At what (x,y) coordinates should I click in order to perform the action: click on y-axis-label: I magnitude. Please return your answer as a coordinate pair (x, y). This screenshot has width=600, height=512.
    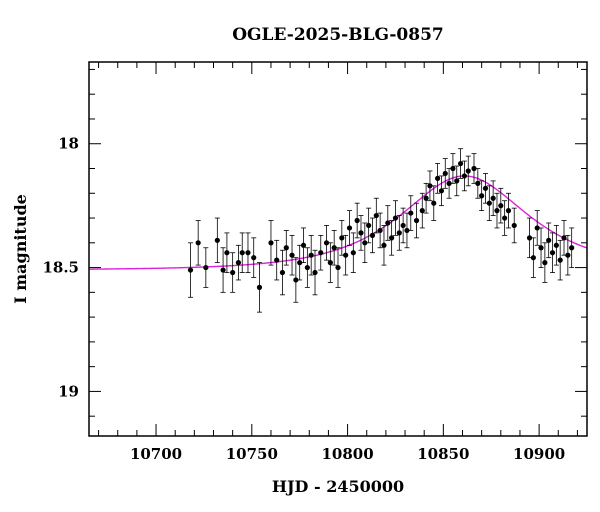
    Looking at the image, I should click on (20, 249).